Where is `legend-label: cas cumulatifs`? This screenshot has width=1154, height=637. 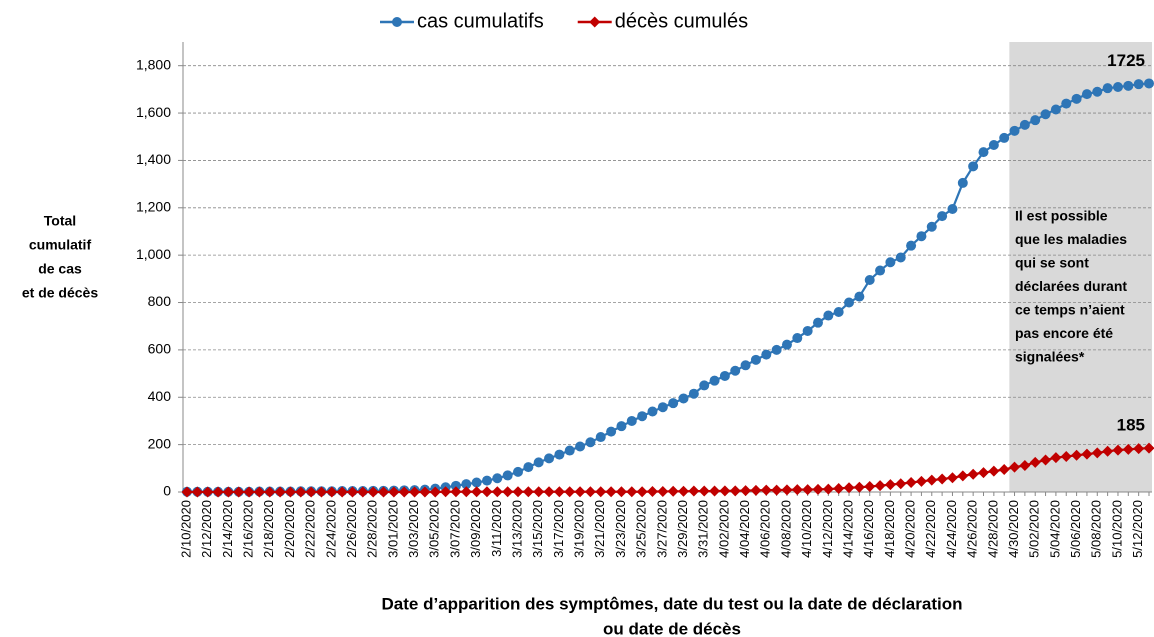
legend-label: cas cumulatifs is located at coordinates (480, 21).